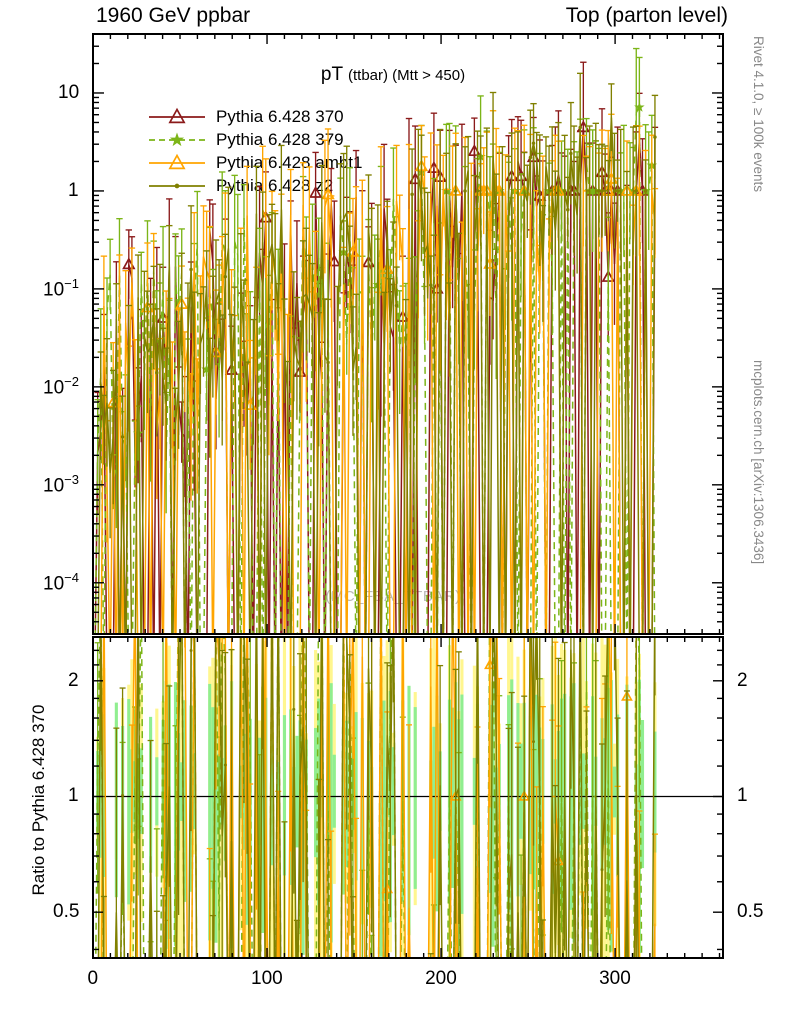 The width and height of the screenshot is (786, 1024). I want to click on legend-entry-label: Pythia 6.428 z2, so click(275, 185).